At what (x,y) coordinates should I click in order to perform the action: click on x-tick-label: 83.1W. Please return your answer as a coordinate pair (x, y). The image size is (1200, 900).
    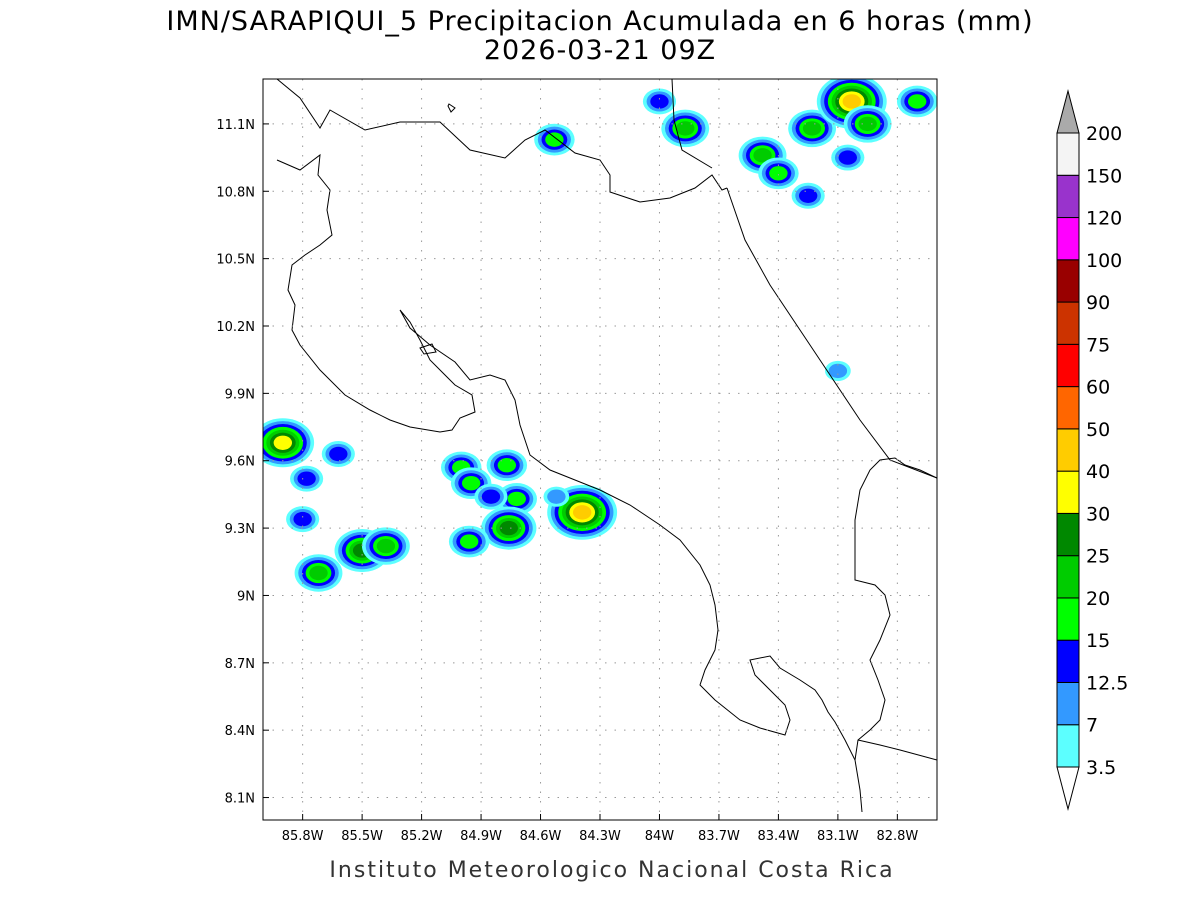
    Looking at the image, I should click on (838, 836).